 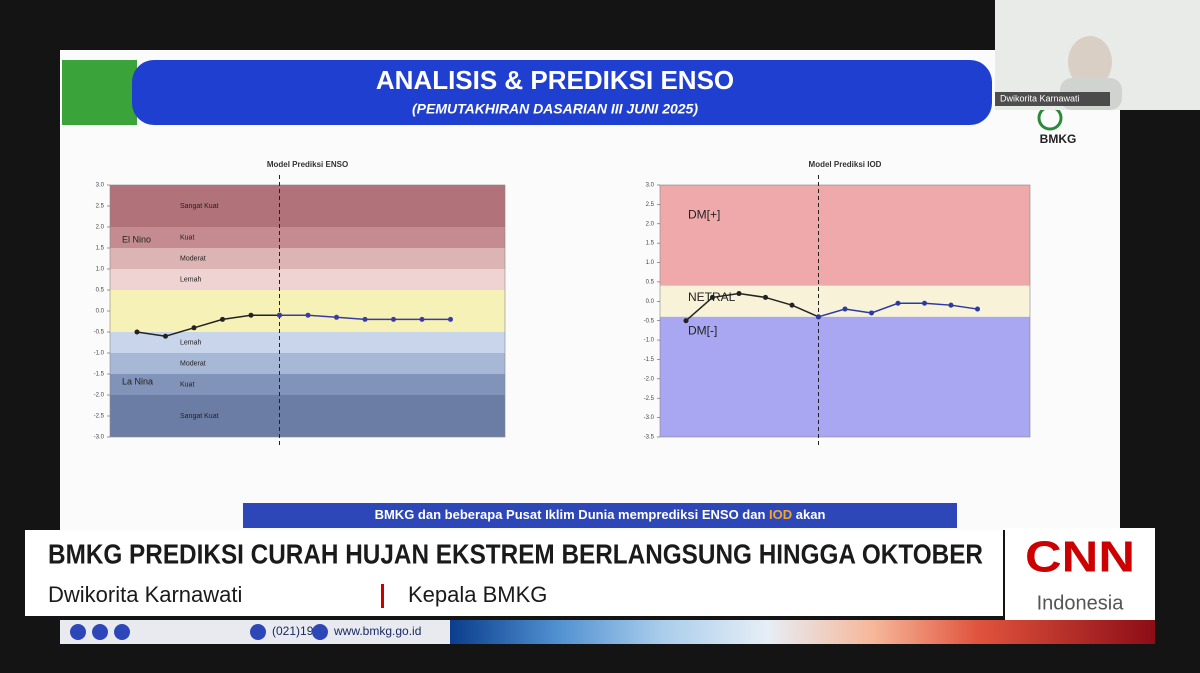 What do you see at coordinates (136, 239) in the screenshot?
I see `annotation: El Nino` at bounding box center [136, 239].